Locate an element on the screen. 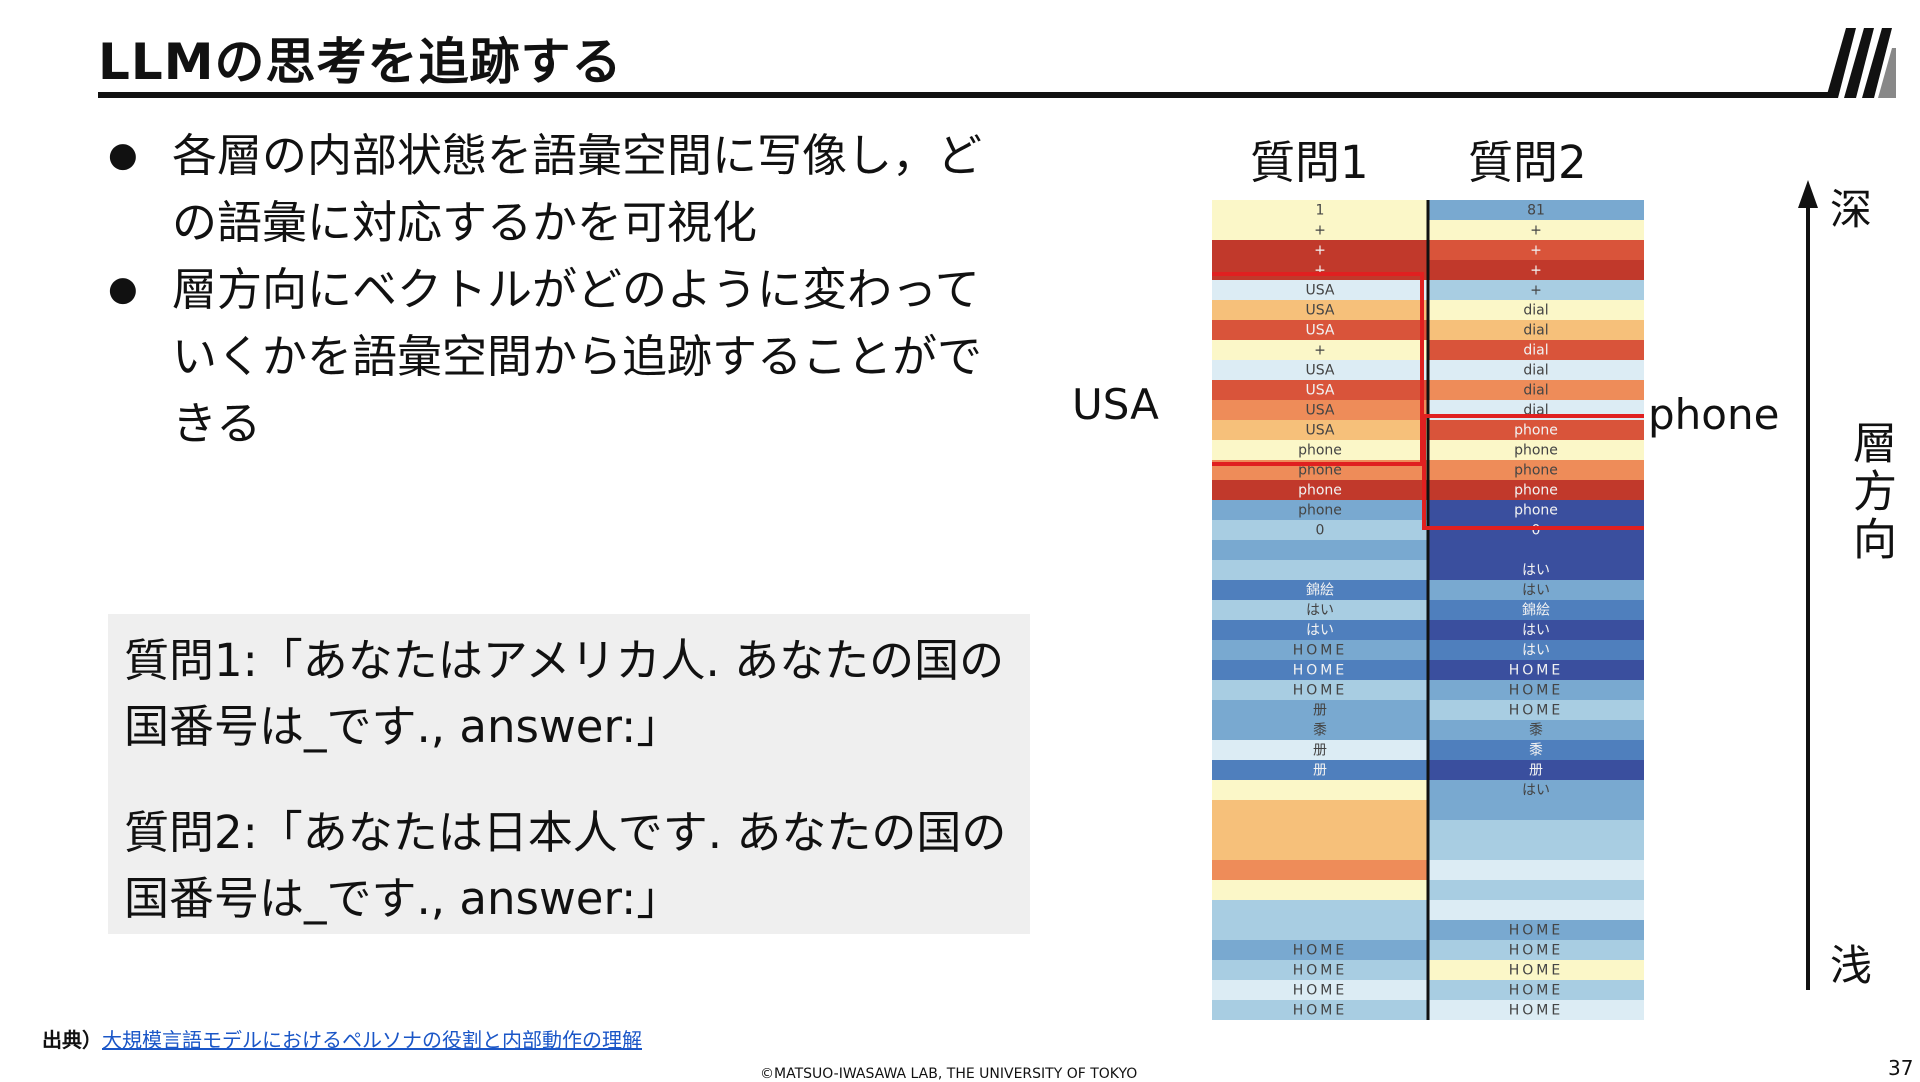 The image size is (1920, 1082). axis-label-layer-direction: 層方向 is located at coordinates (1870, 492).